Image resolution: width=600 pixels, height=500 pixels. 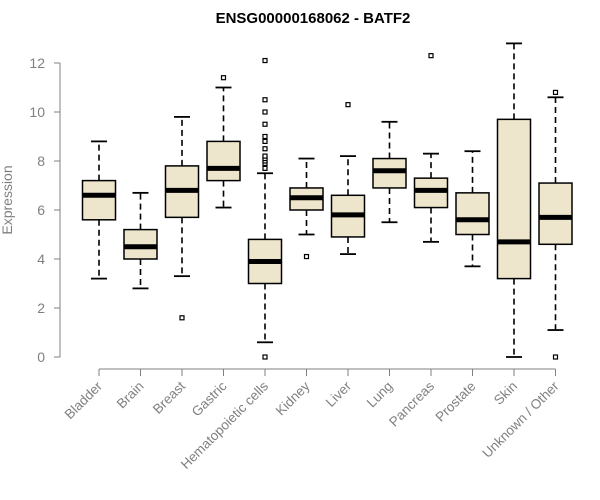 What do you see at coordinates (209, 398) in the screenshot?
I see `x-tick-label: Gastric` at bounding box center [209, 398].